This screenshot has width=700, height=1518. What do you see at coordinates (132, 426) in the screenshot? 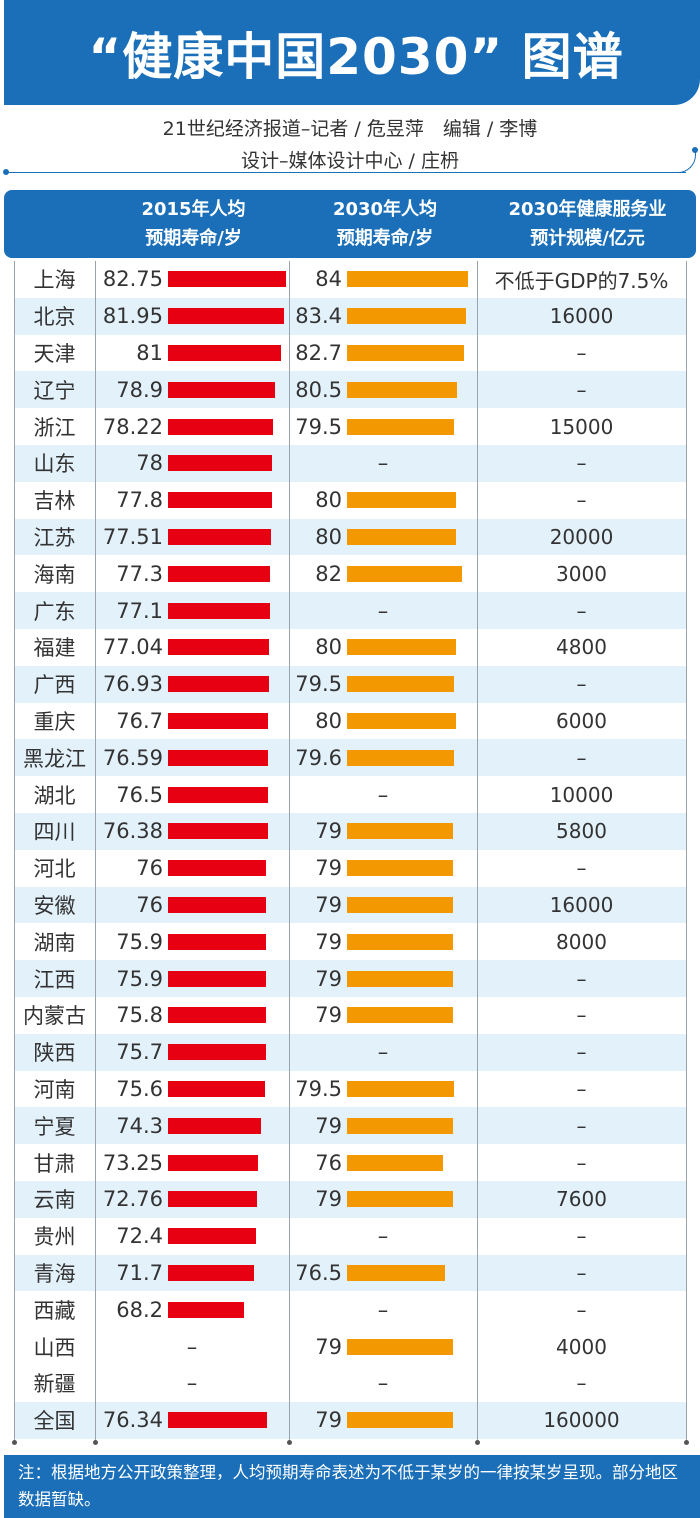
I see `life-expectancy-2015: 78.22` at bounding box center [132, 426].